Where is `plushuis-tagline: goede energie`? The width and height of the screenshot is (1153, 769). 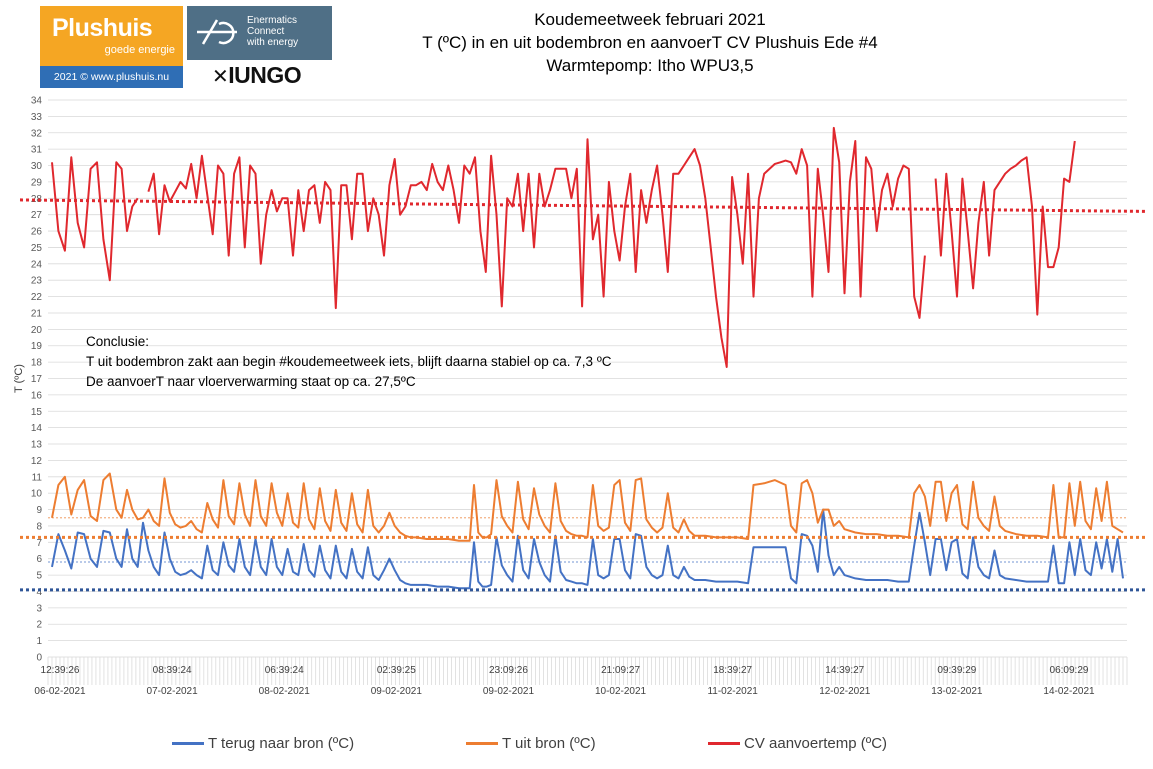
plushuis-tagline: goede energie is located at coordinates (139, 50).